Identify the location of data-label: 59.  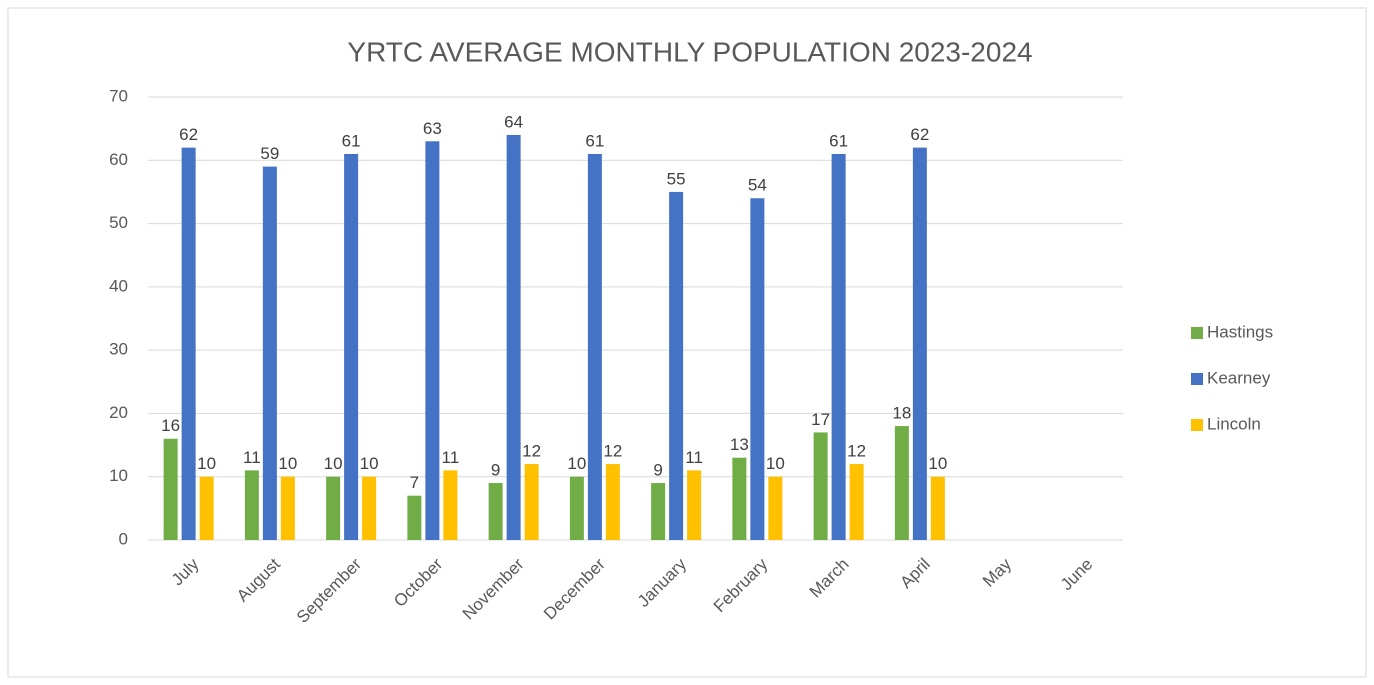
(269, 153).